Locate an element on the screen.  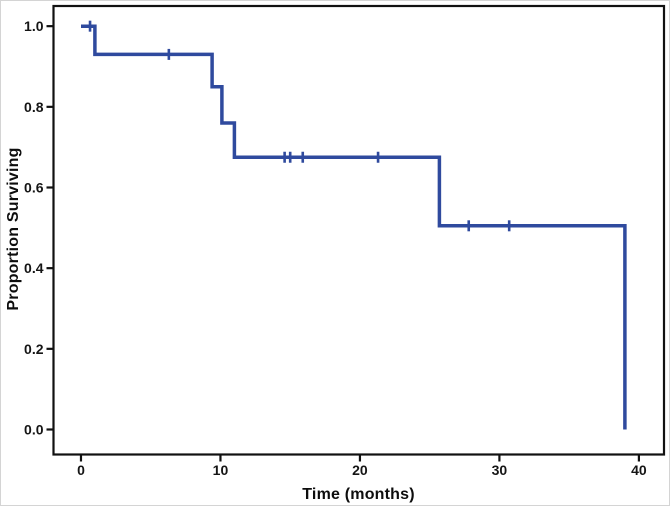
y-tick-label: 1.0 is located at coordinates (34, 26).